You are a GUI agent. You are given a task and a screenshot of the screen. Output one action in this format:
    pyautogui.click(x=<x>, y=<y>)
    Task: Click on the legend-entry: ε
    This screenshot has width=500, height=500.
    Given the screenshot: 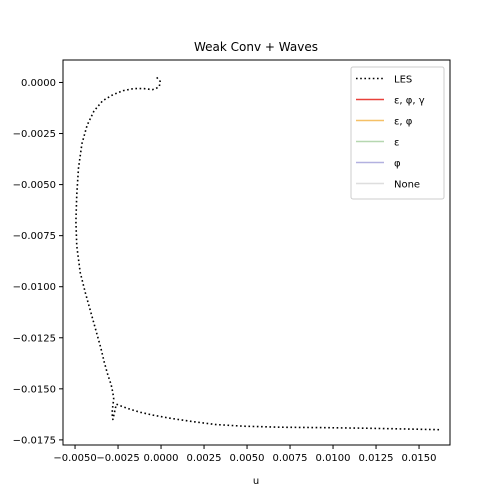 What is the action you would take?
    pyautogui.click(x=396, y=143)
    